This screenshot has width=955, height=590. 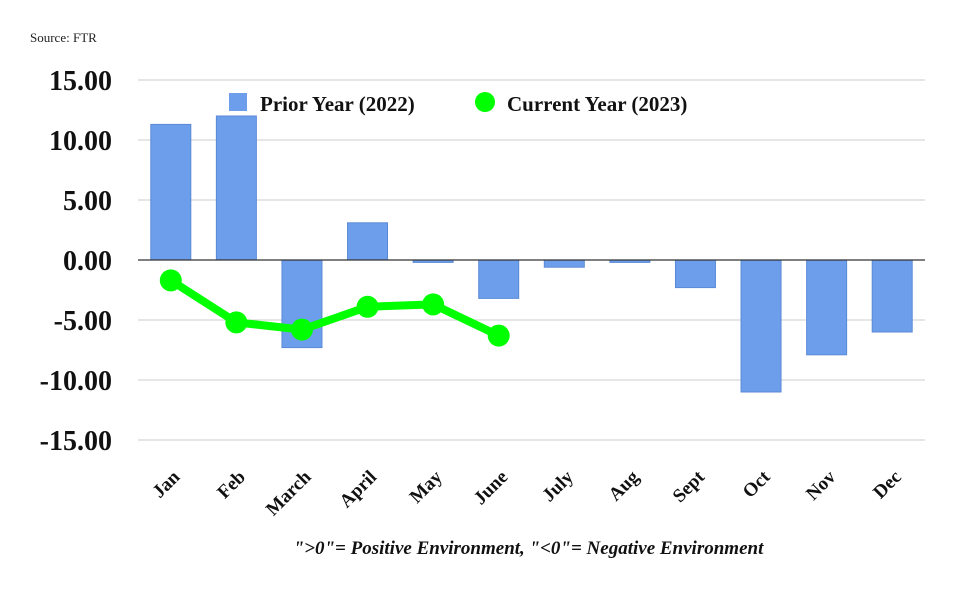 What do you see at coordinates (757, 484) in the screenshot?
I see `x-tick-label: Oct` at bounding box center [757, 484].